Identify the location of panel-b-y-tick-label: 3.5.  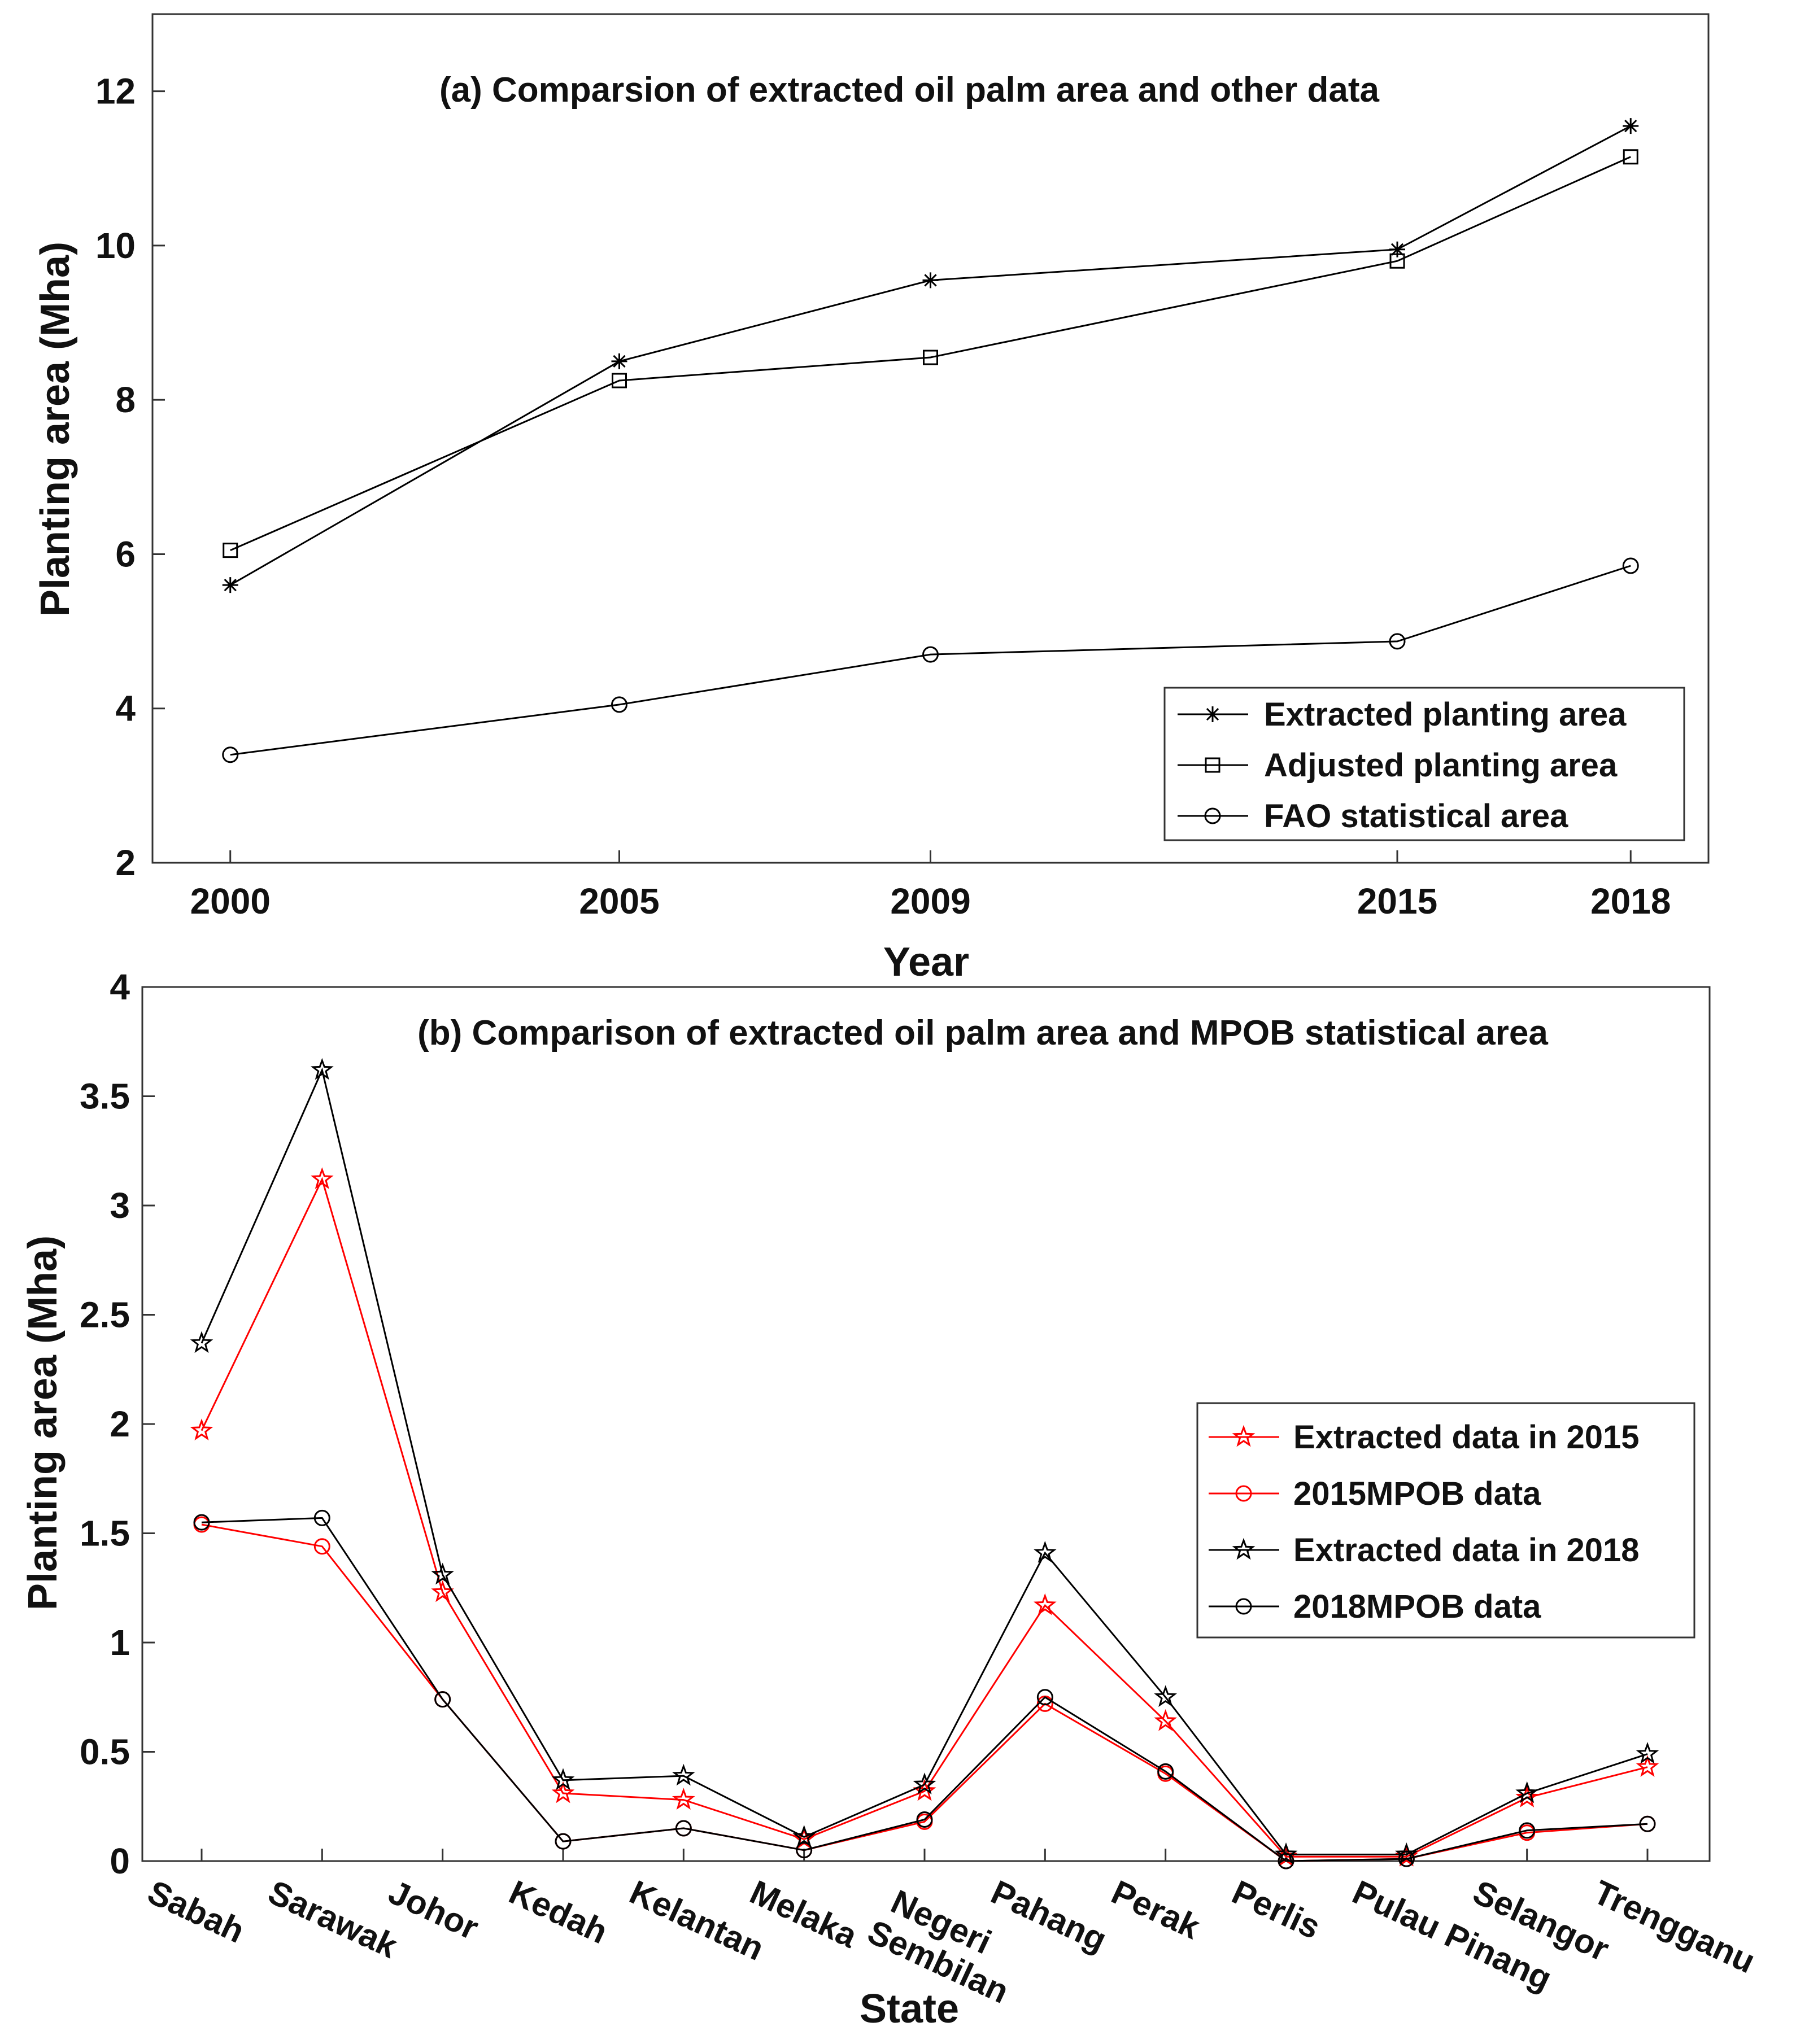
(105, 1097).